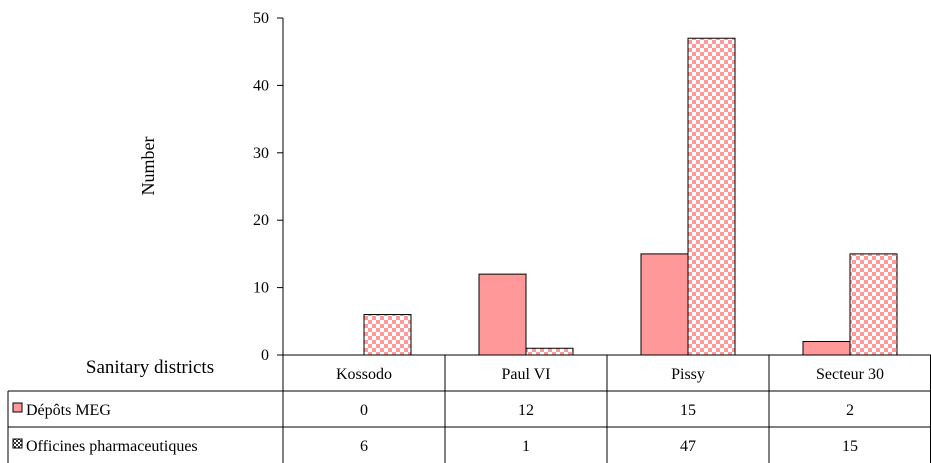 This screenshot has height=463, width=931. Describe the element at coordinates (268, 187) in the screenshot. I see `y-axis: 0 10 20 30 40 50` at that location.